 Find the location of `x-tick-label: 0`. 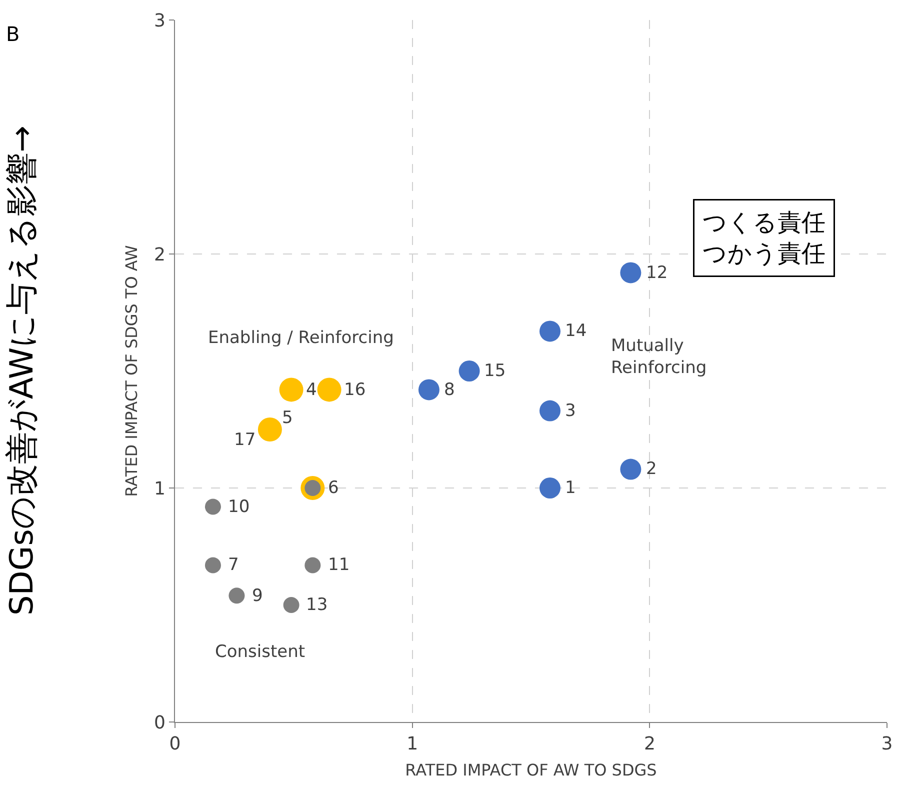

x-tick-label: 0 is located at coordinates (175, 744).